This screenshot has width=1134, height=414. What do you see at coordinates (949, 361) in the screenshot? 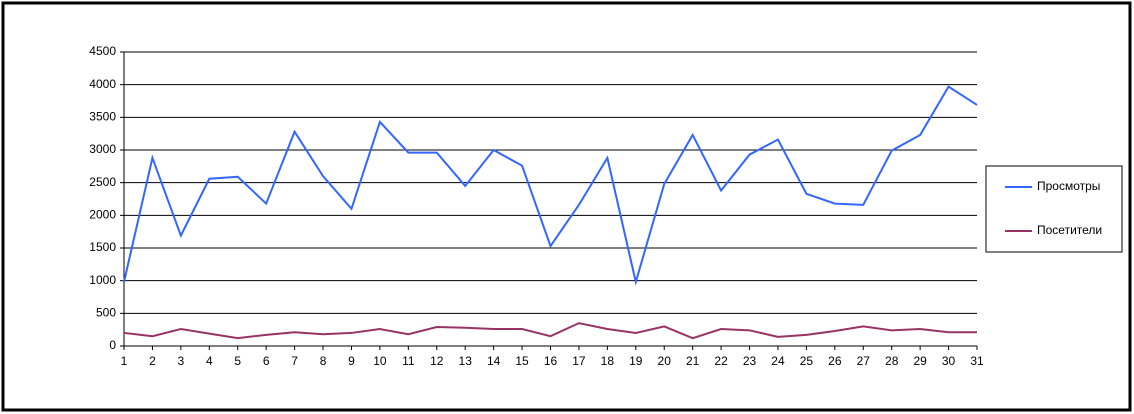
I see `x-tick-label: 30` at bounding box center [949, 361].